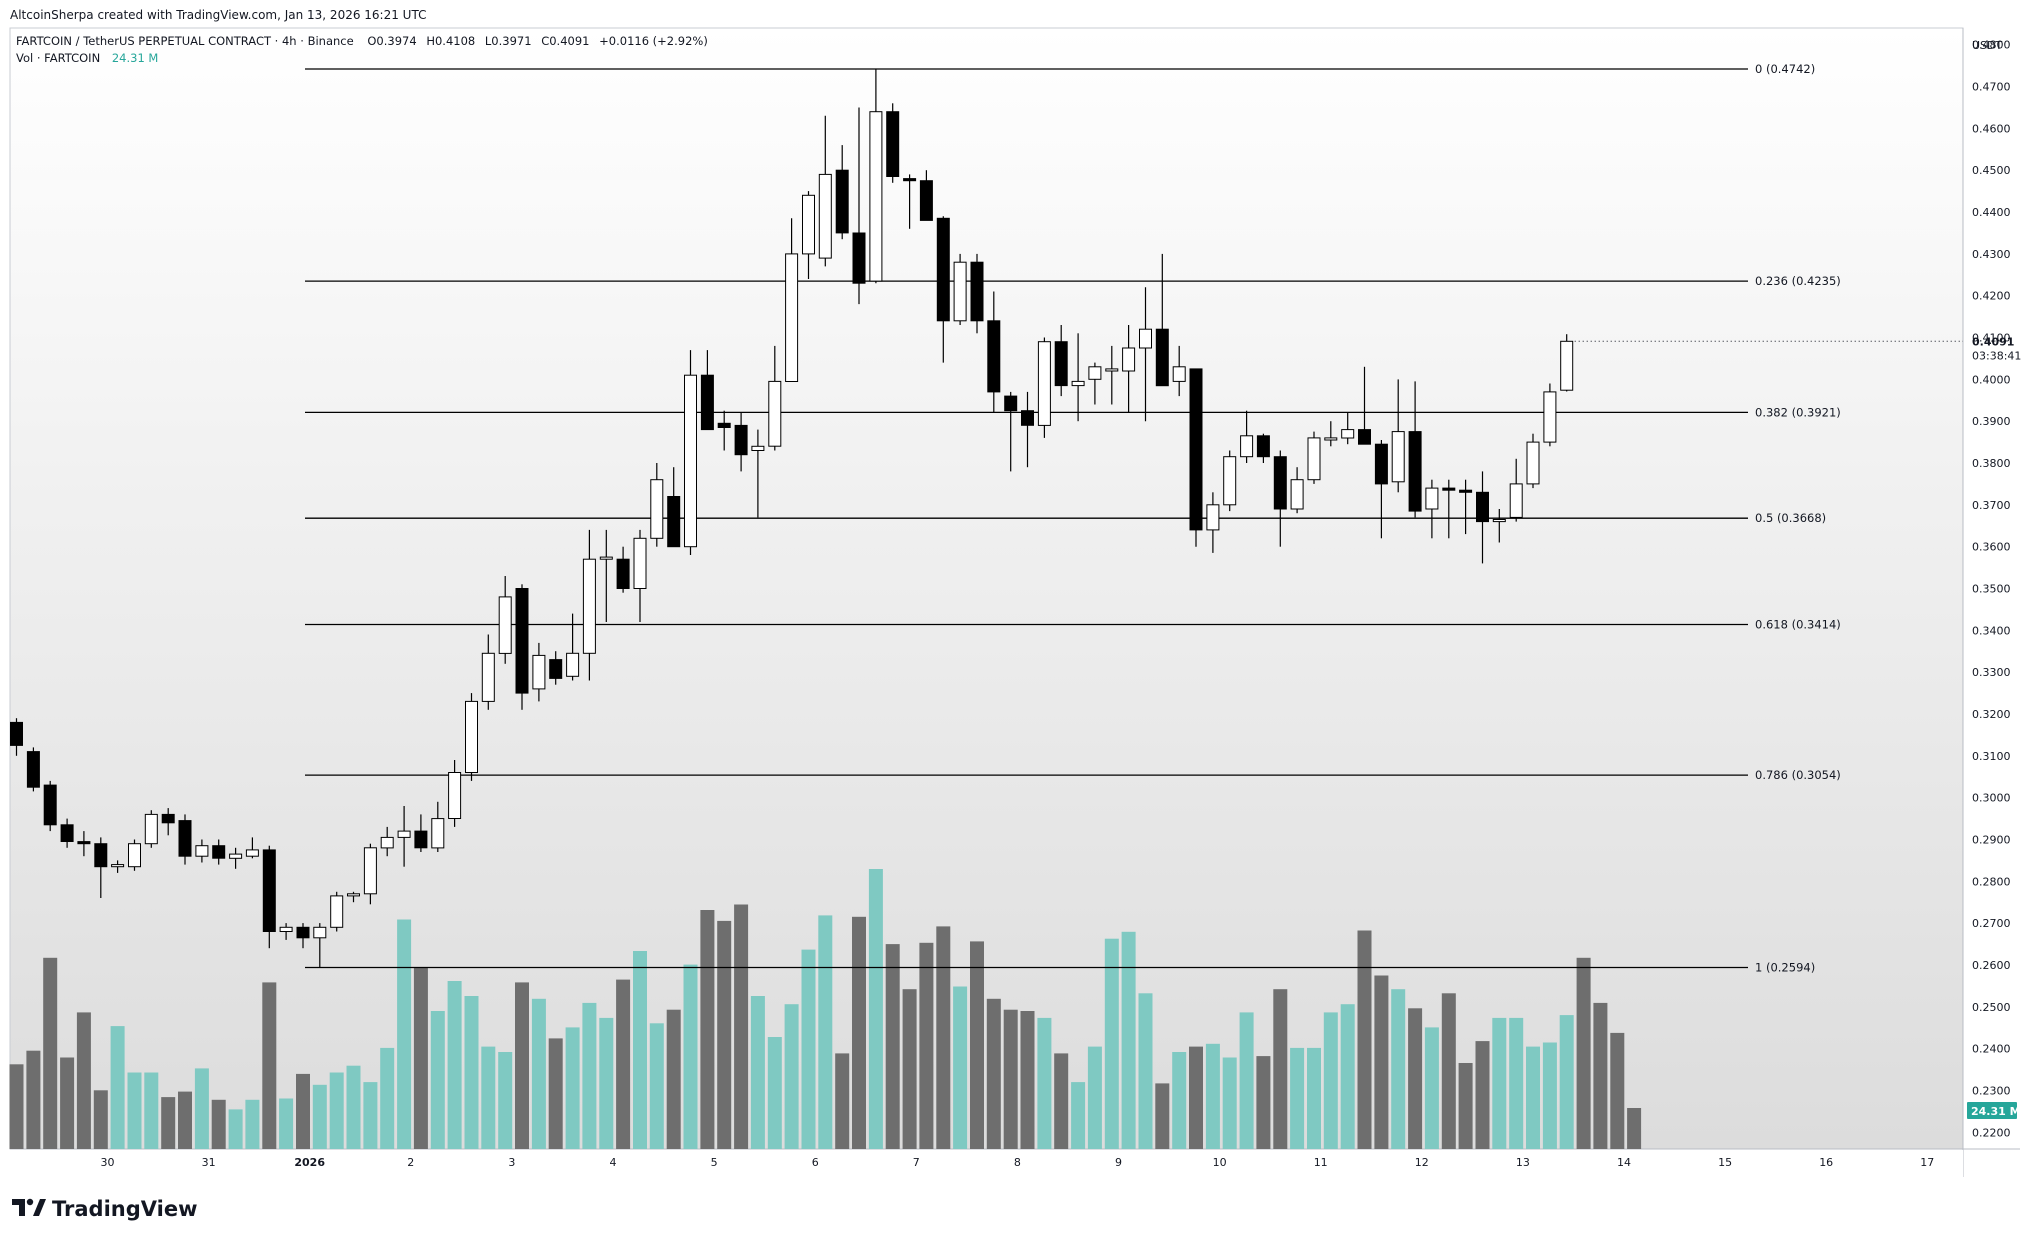 The image size is (2035, 1235). Describe the element at coordinates (1991, 212) in the screenshot. I see `price-tick-label: 0.4400` at that location.